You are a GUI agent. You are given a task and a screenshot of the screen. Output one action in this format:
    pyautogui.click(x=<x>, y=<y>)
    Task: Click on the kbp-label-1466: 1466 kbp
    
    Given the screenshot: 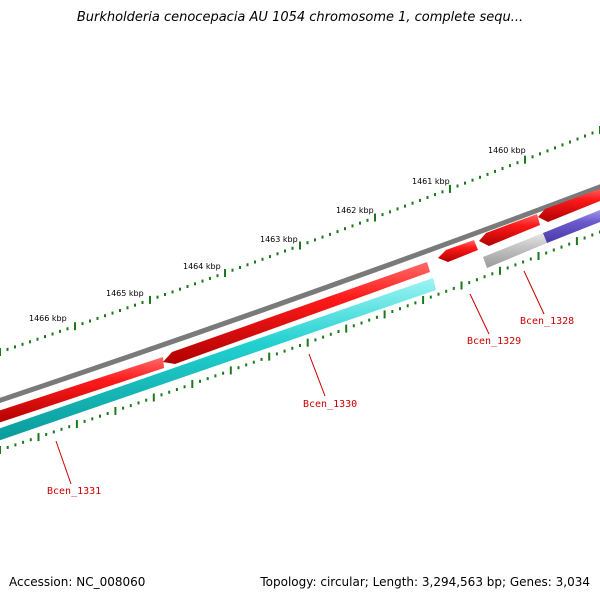 What is the action you would take?
    pyautogui.click(x=48, y=318)
    